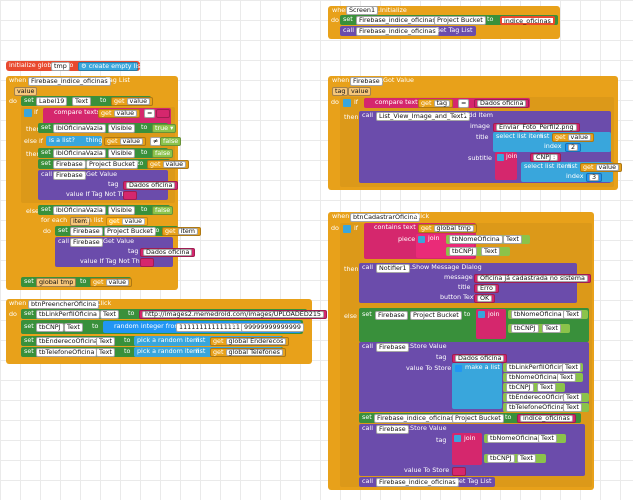 This screenshot has height=500, width=633. Describe the element at coordinates (208, 352) in the screenshot. I see `pick-random-item-block` at that location.